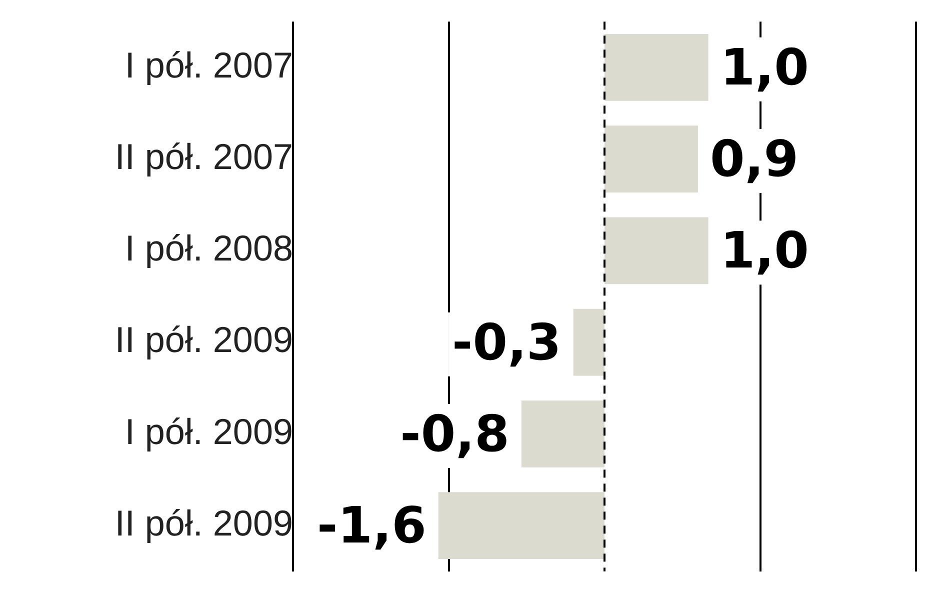 This screenshot has height=593, width=948. What do you see at coordinates (754, 159) in the screenshot?
I see `data-label: 0,9` at bounding box center [754, 159].